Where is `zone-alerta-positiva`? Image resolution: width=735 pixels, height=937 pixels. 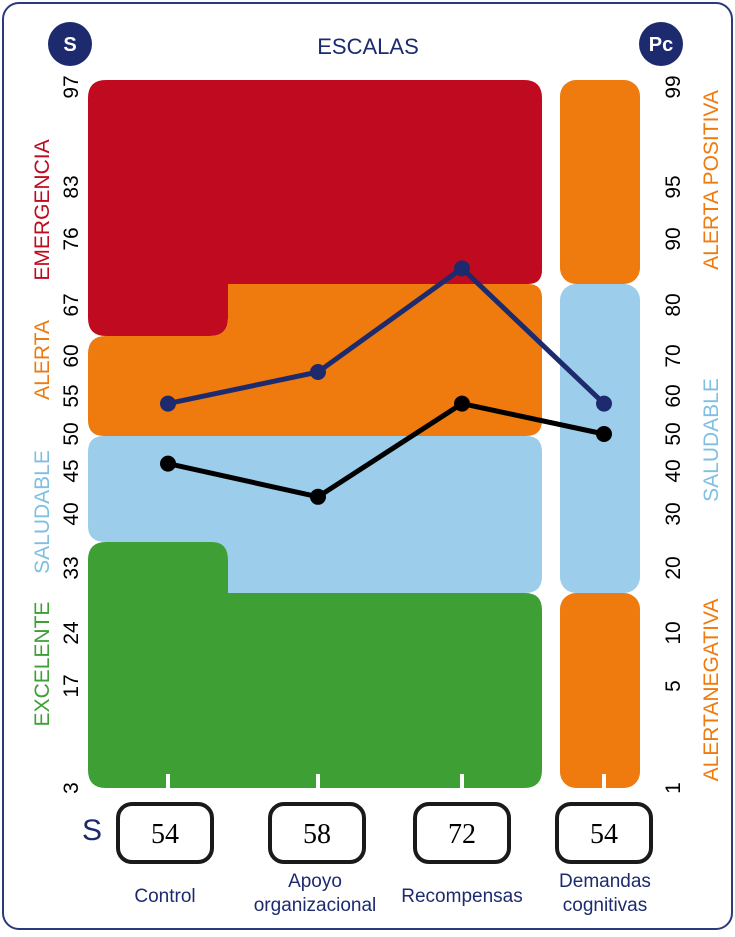 zone-alerta-positiva is located at coordinates (600, 182).